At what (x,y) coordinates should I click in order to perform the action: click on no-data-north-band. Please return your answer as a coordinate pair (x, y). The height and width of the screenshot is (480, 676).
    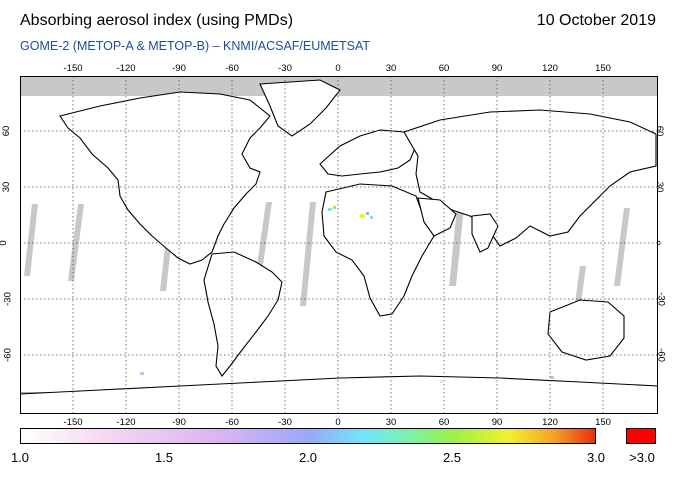
    Looking at the image, I should click on (339, 86).